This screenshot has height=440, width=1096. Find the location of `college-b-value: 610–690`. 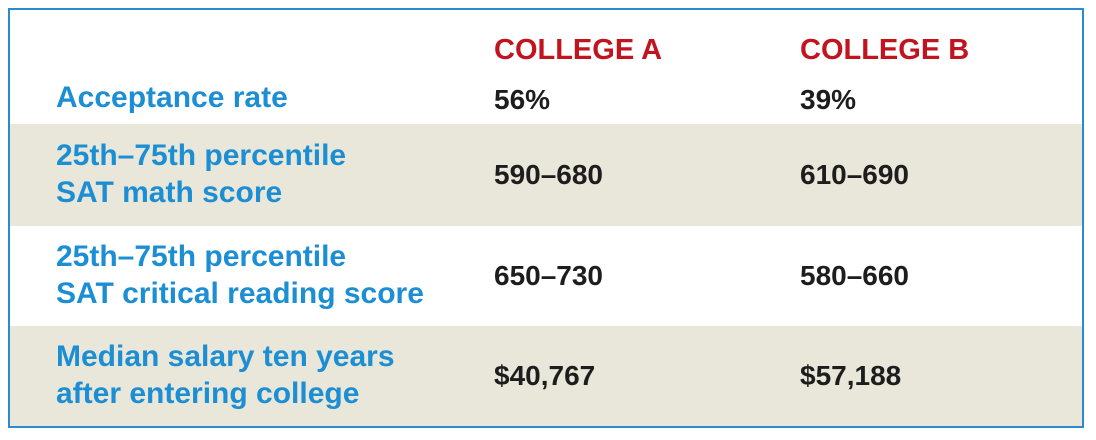

college-b-value: 610–690 is located at coordinates (855, 174).